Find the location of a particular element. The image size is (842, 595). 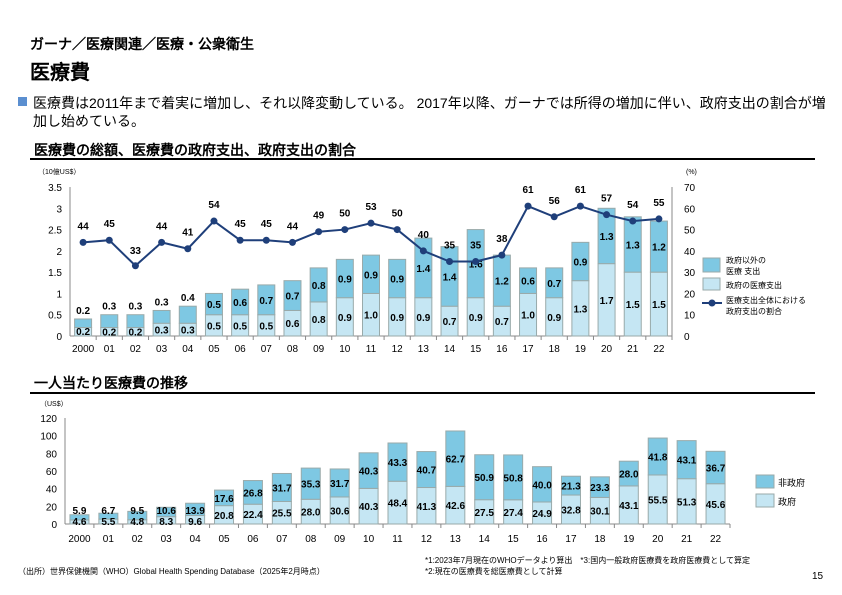

legend-label: 医療 支出 is located at coordinates (743, 271).